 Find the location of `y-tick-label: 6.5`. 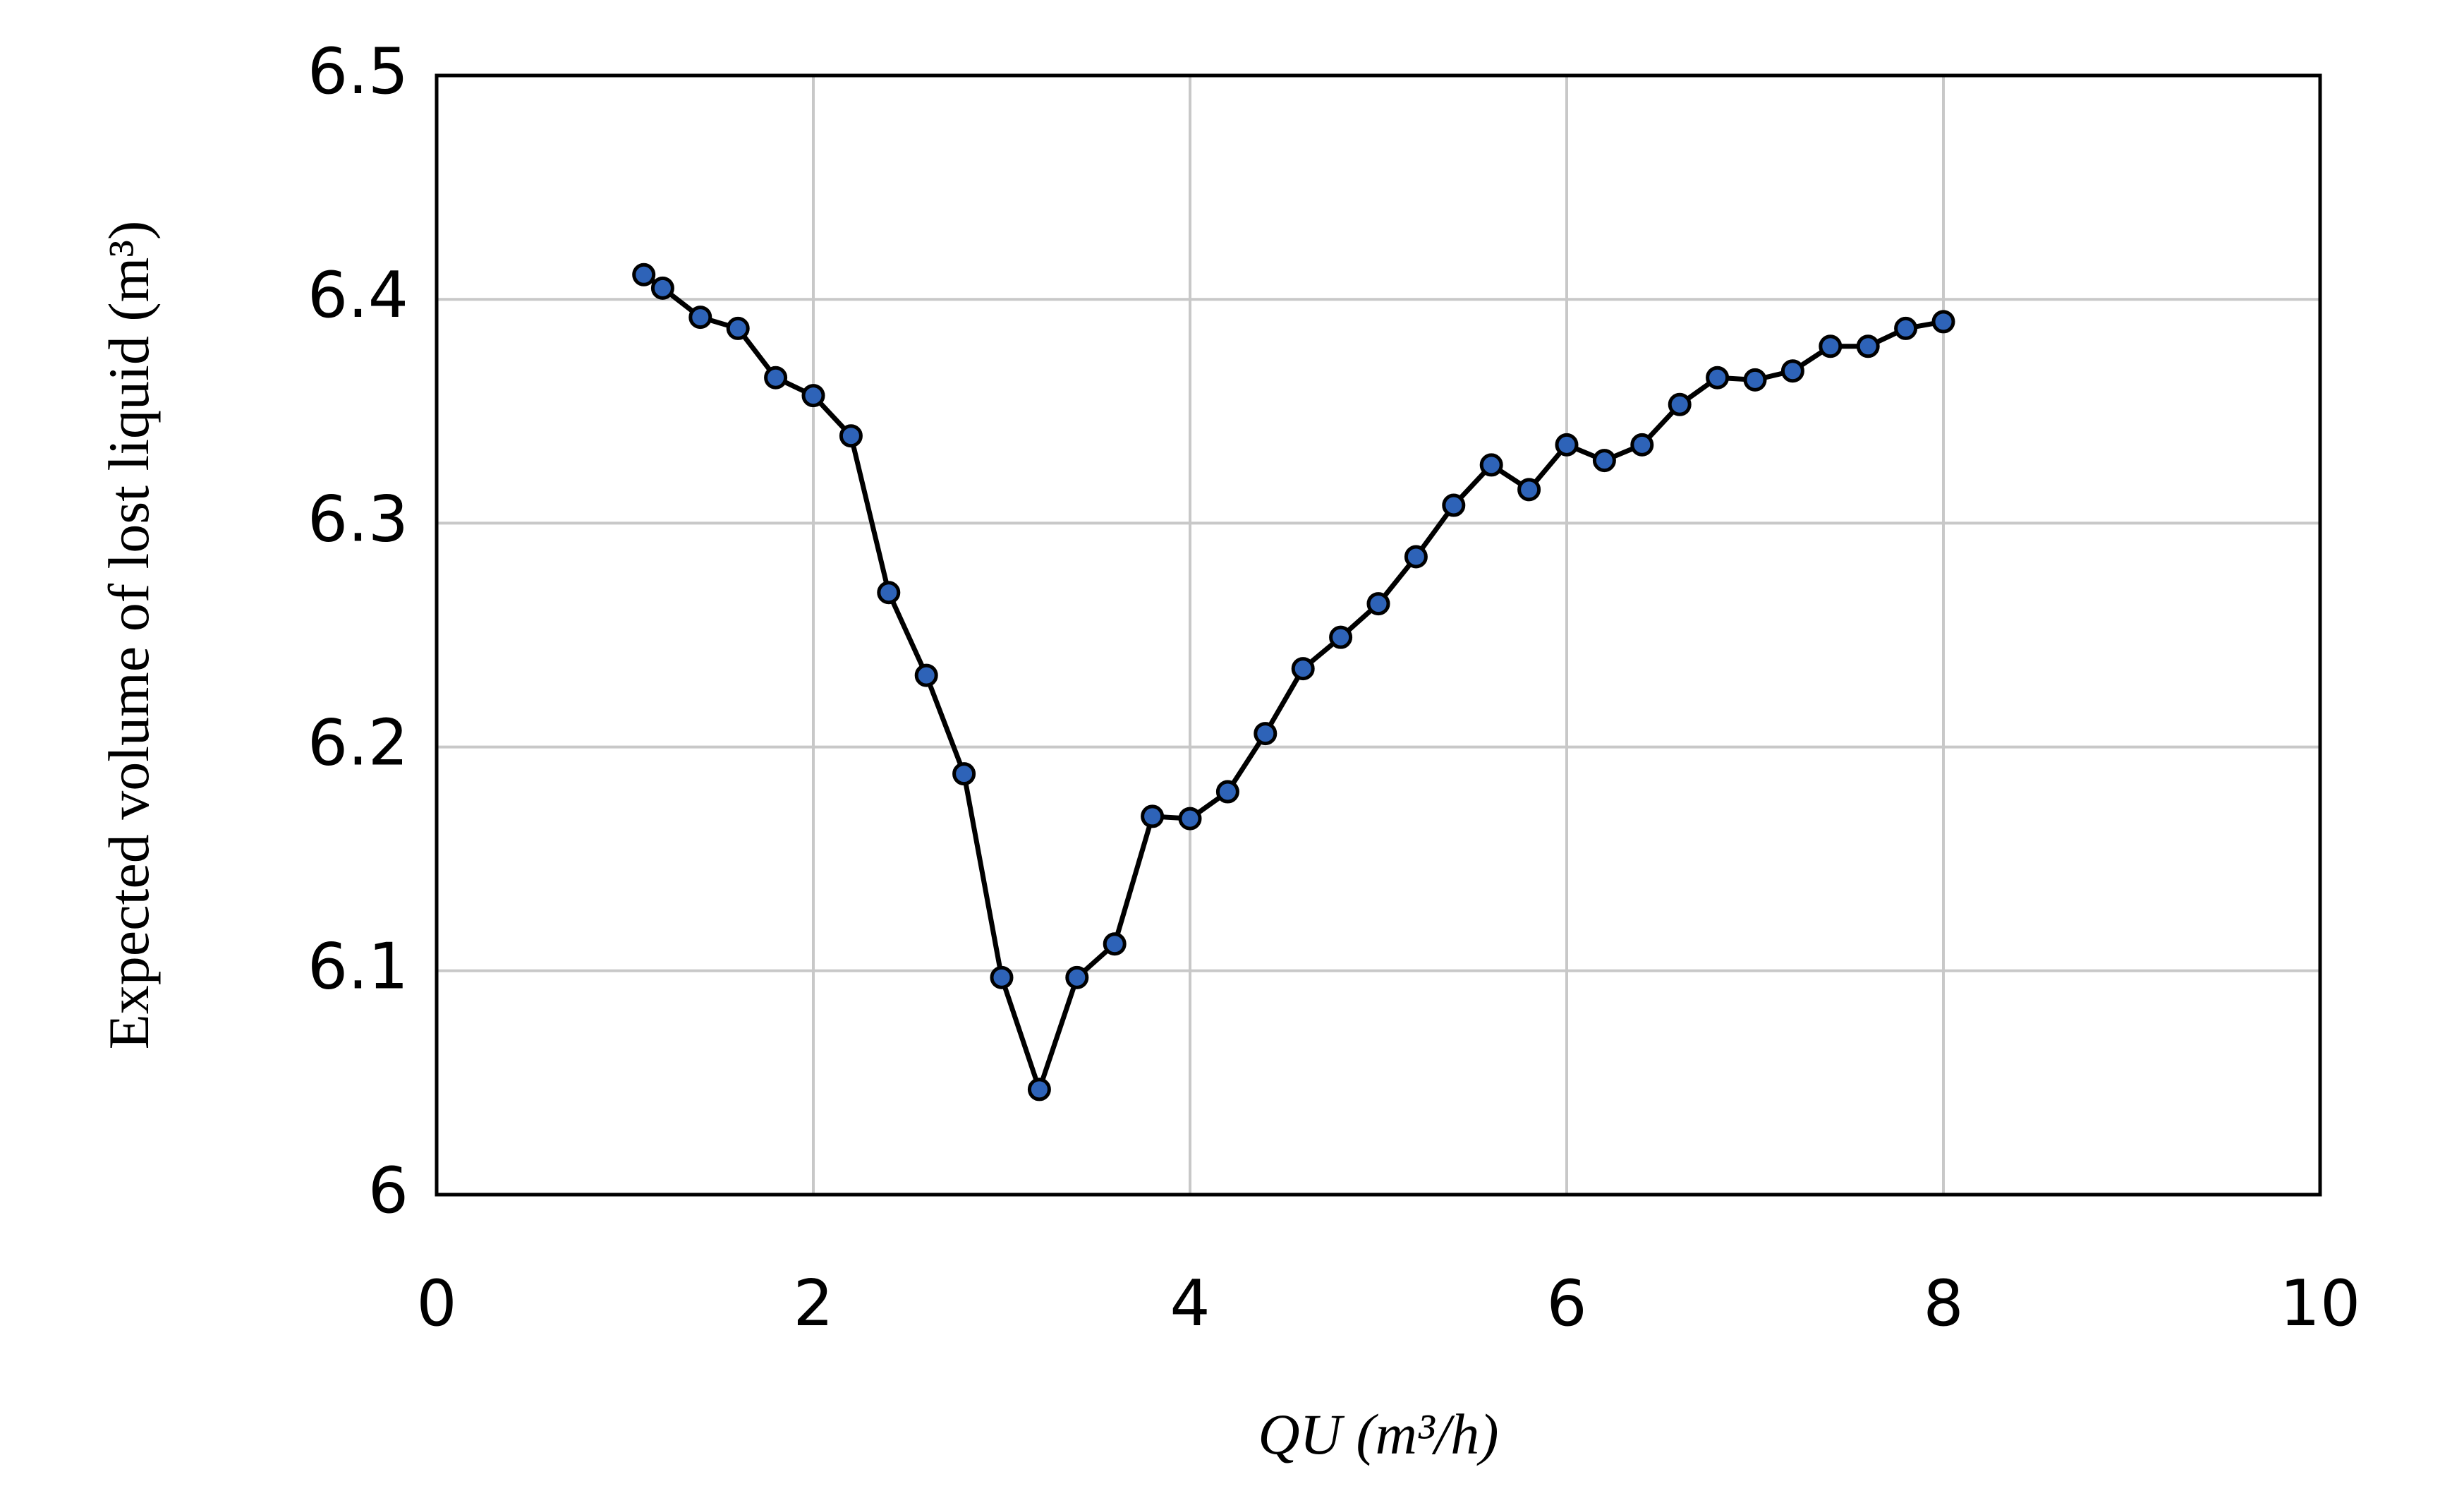

y-tick-label: 6.5 is located at coordinates (358, 72).